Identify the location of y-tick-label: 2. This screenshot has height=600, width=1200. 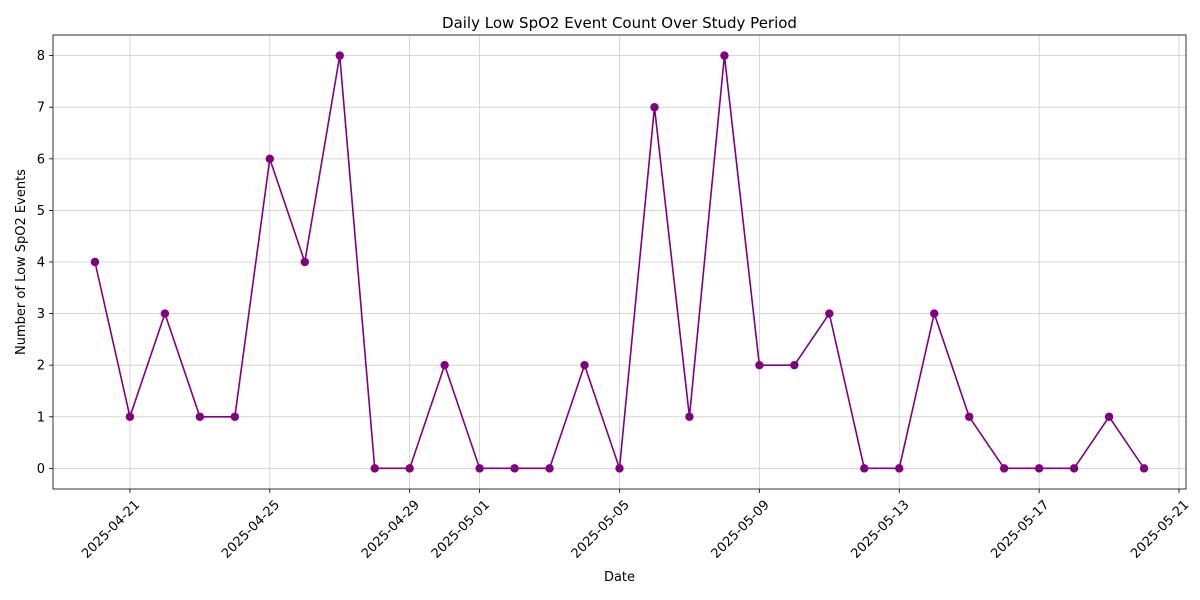
(41, 366).